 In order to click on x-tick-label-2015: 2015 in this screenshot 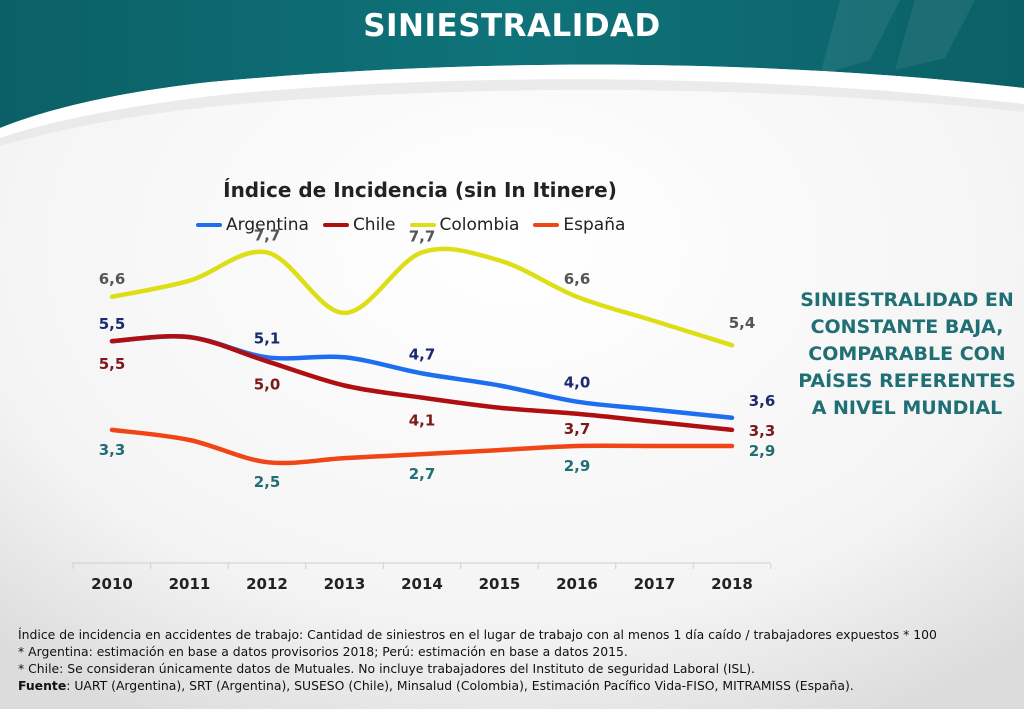, I will do `click(500, 584)`.